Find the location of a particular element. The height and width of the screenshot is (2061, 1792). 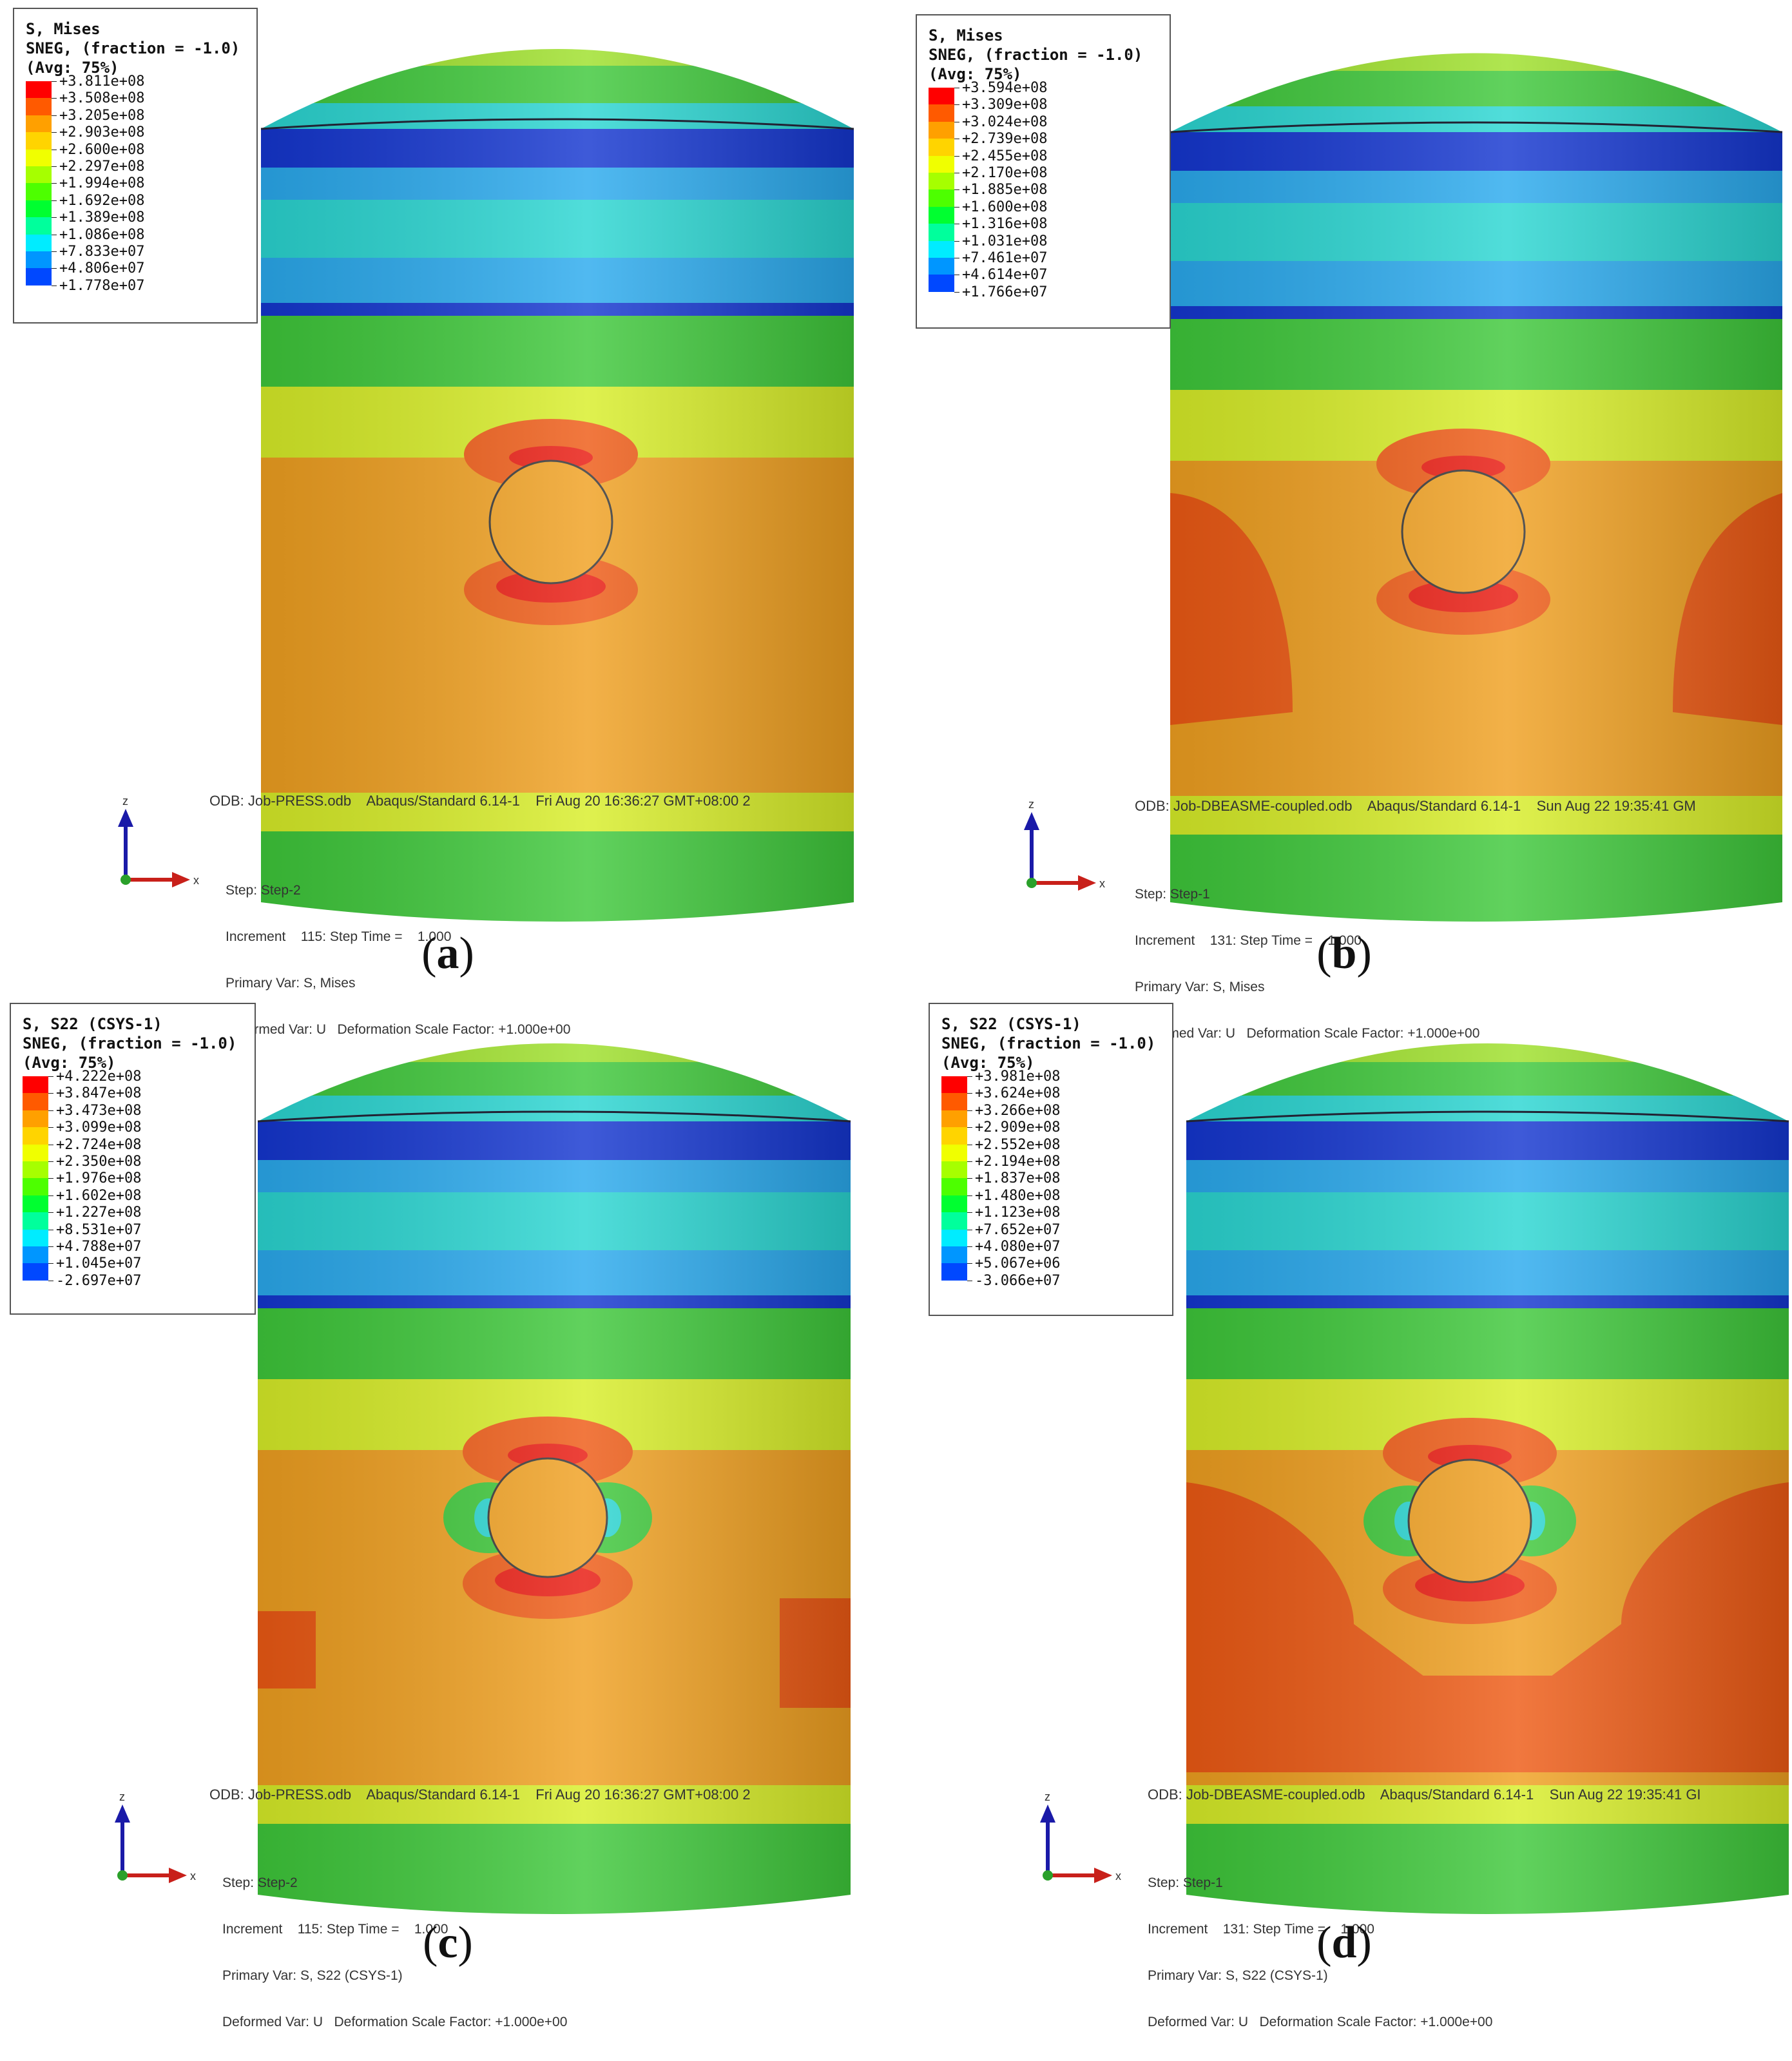

legend-row: +7.461e+07 is located at coordinates (1043, 263).